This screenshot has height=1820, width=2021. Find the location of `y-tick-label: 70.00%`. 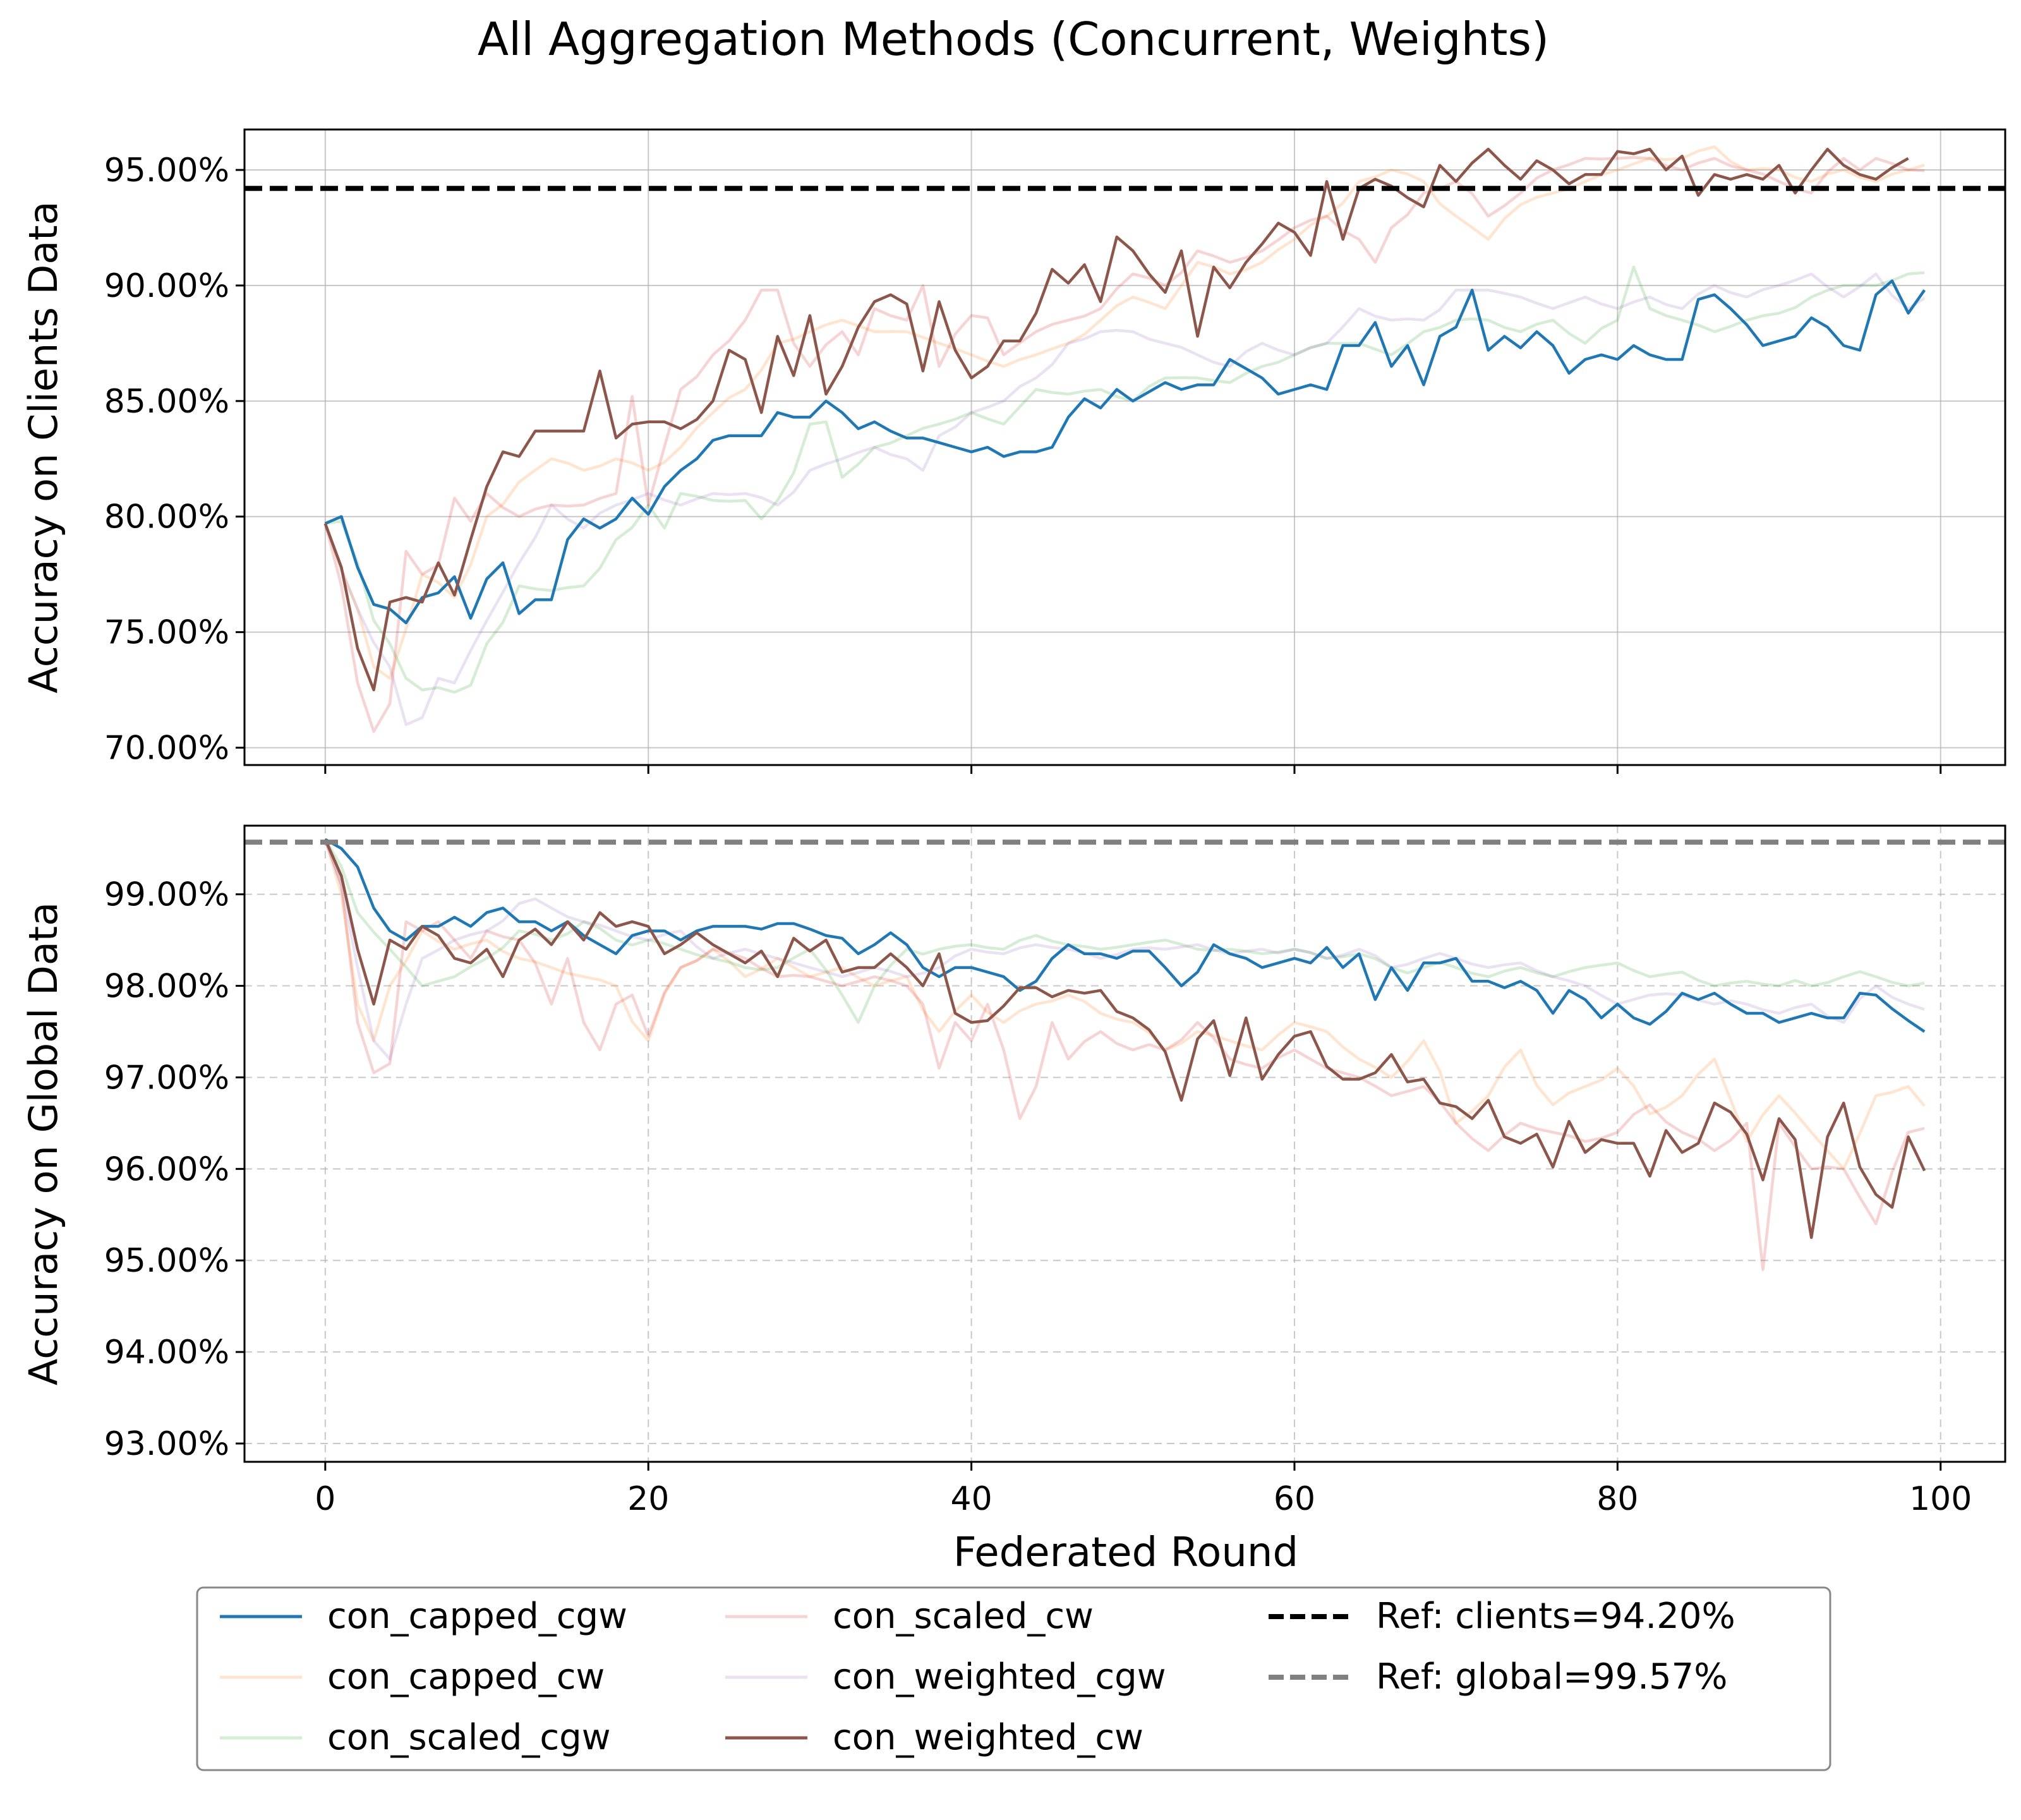

y-tick-label: 70.00% is located at coordinates (166, 749).